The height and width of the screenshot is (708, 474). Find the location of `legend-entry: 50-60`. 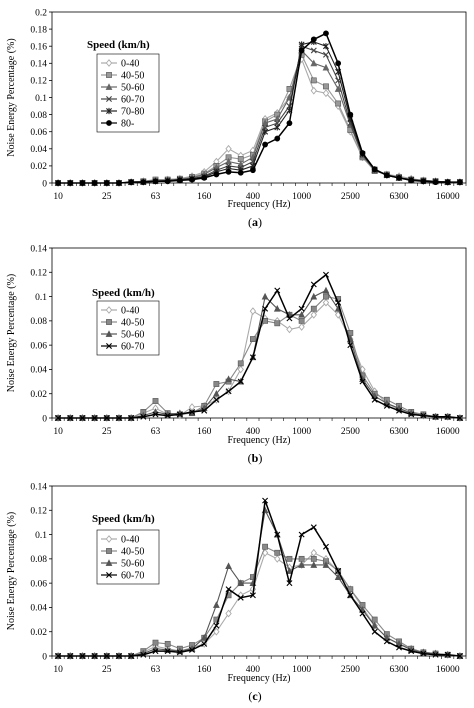

legend-entry: 50-60 is located at coordinates (122, 564).